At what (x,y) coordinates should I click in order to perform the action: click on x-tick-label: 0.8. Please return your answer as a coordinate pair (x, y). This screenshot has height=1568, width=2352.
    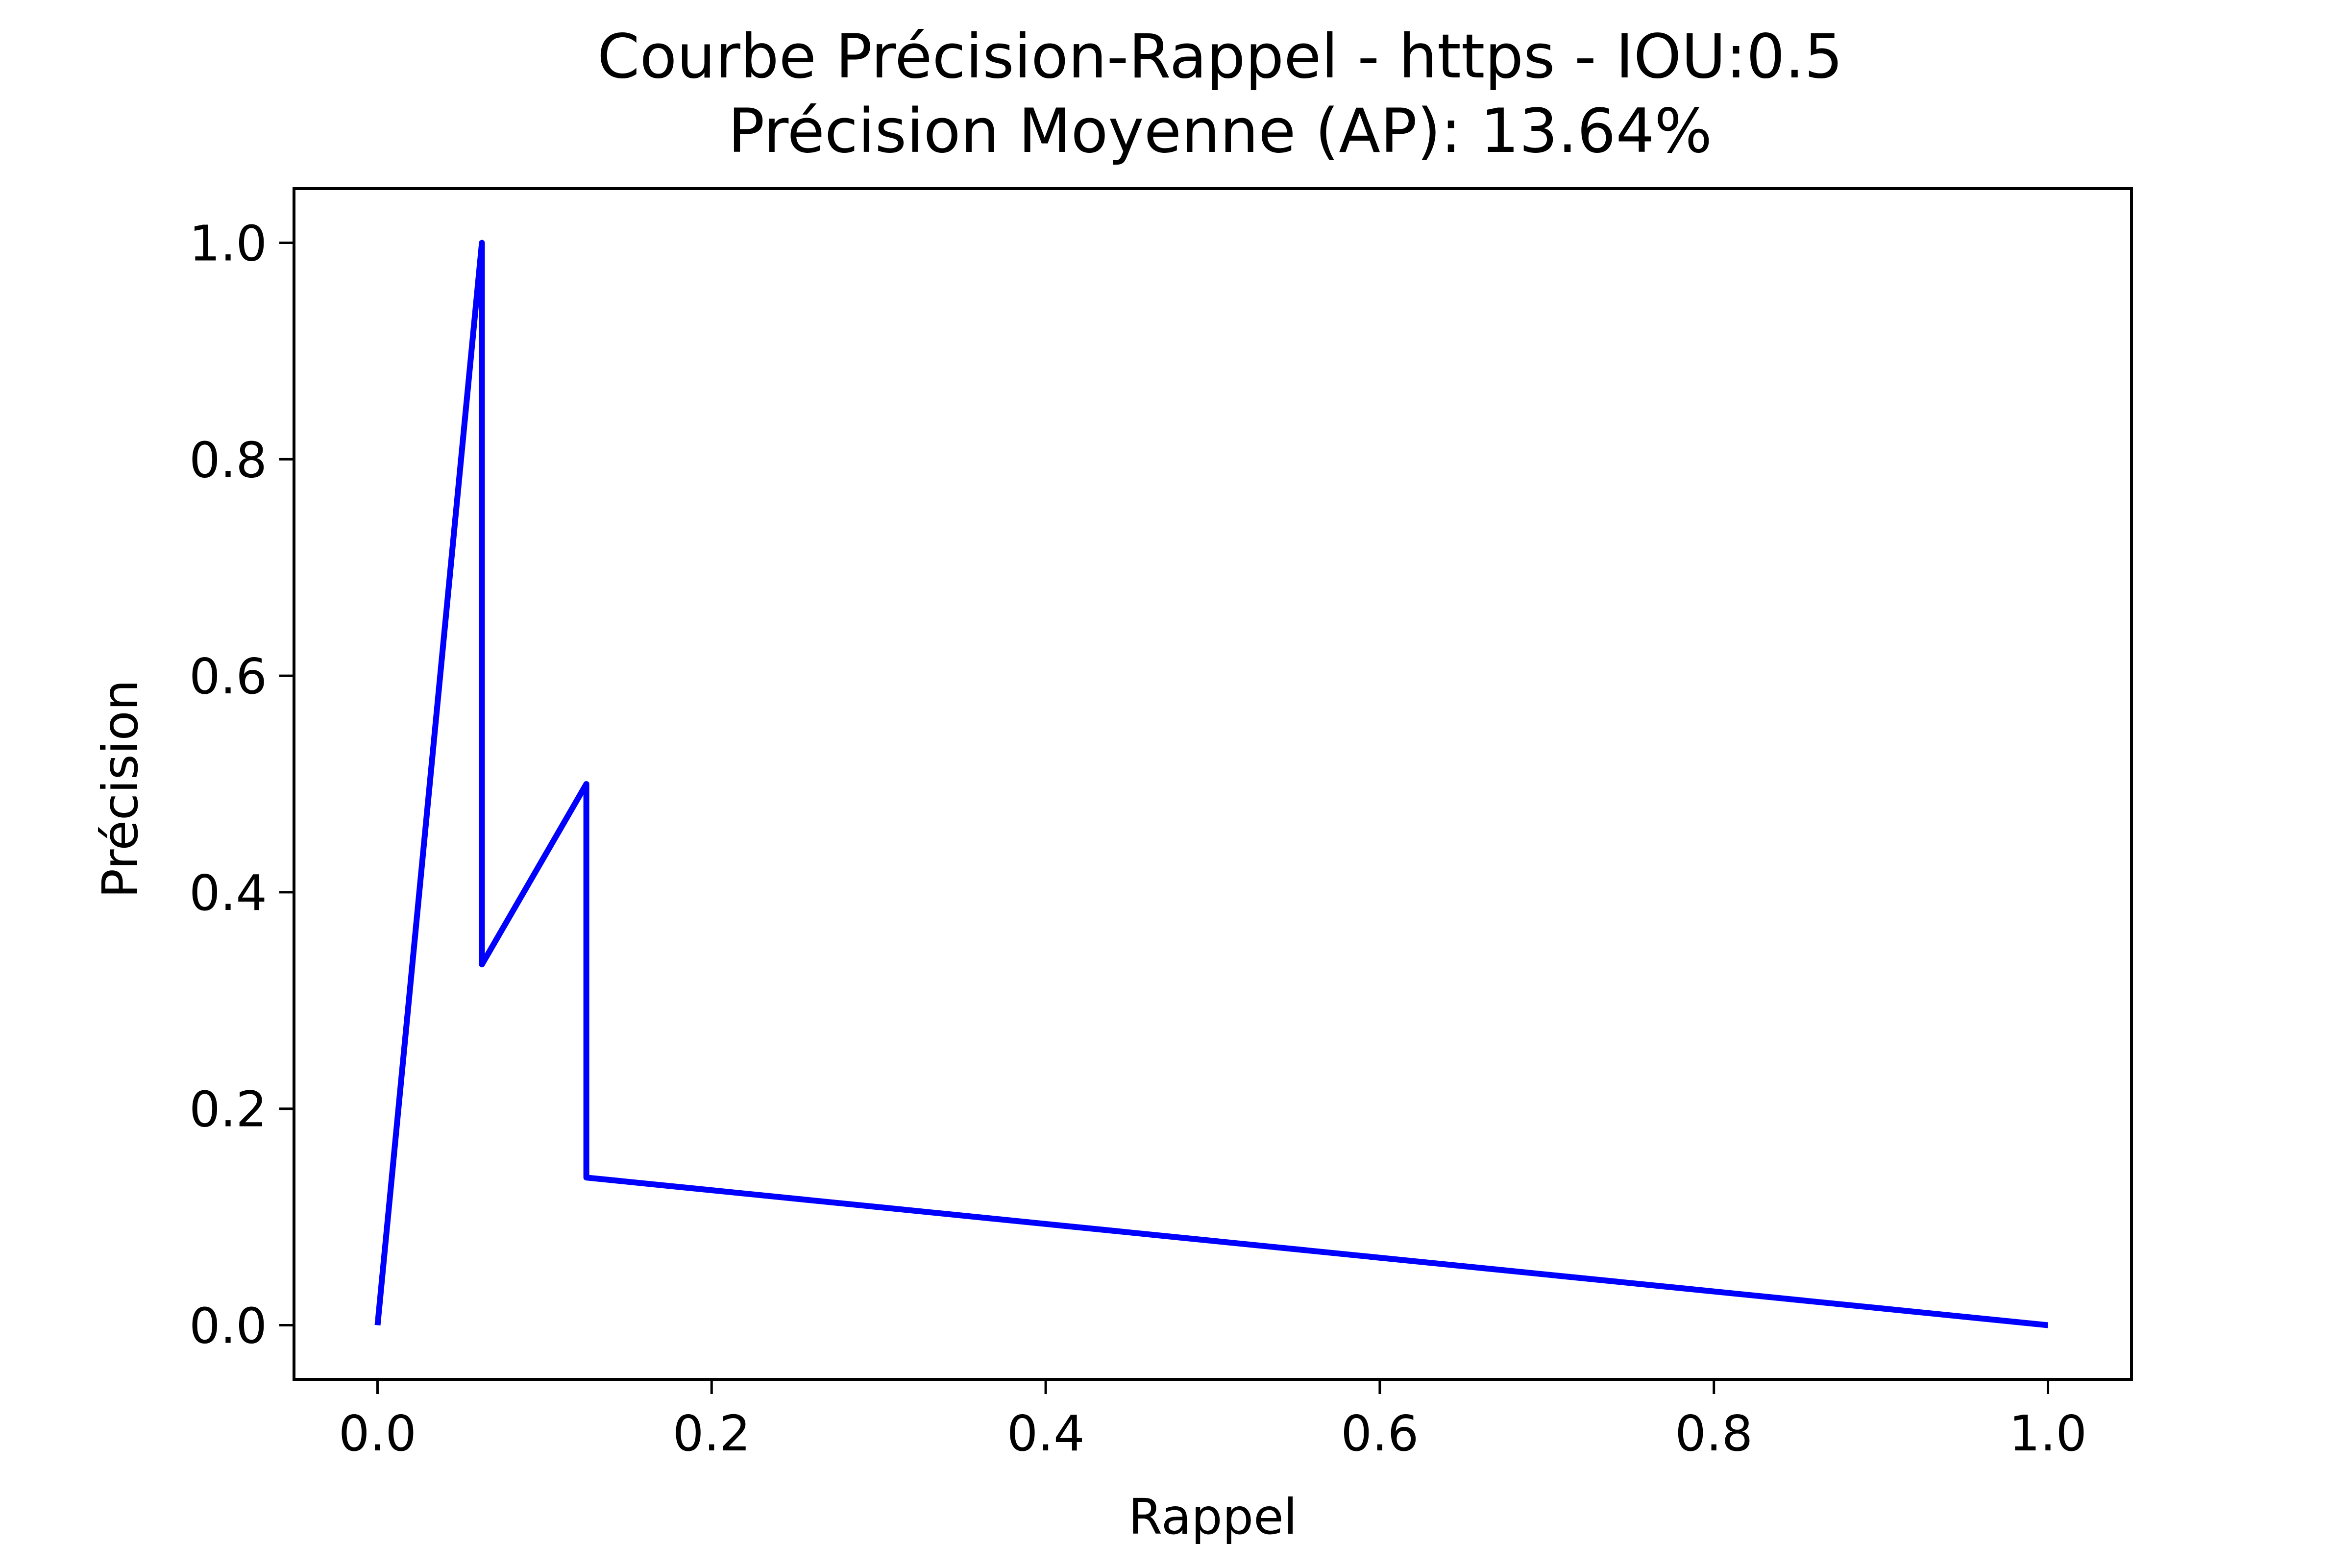
    Looking at the image, I should click on (1714, 1433).